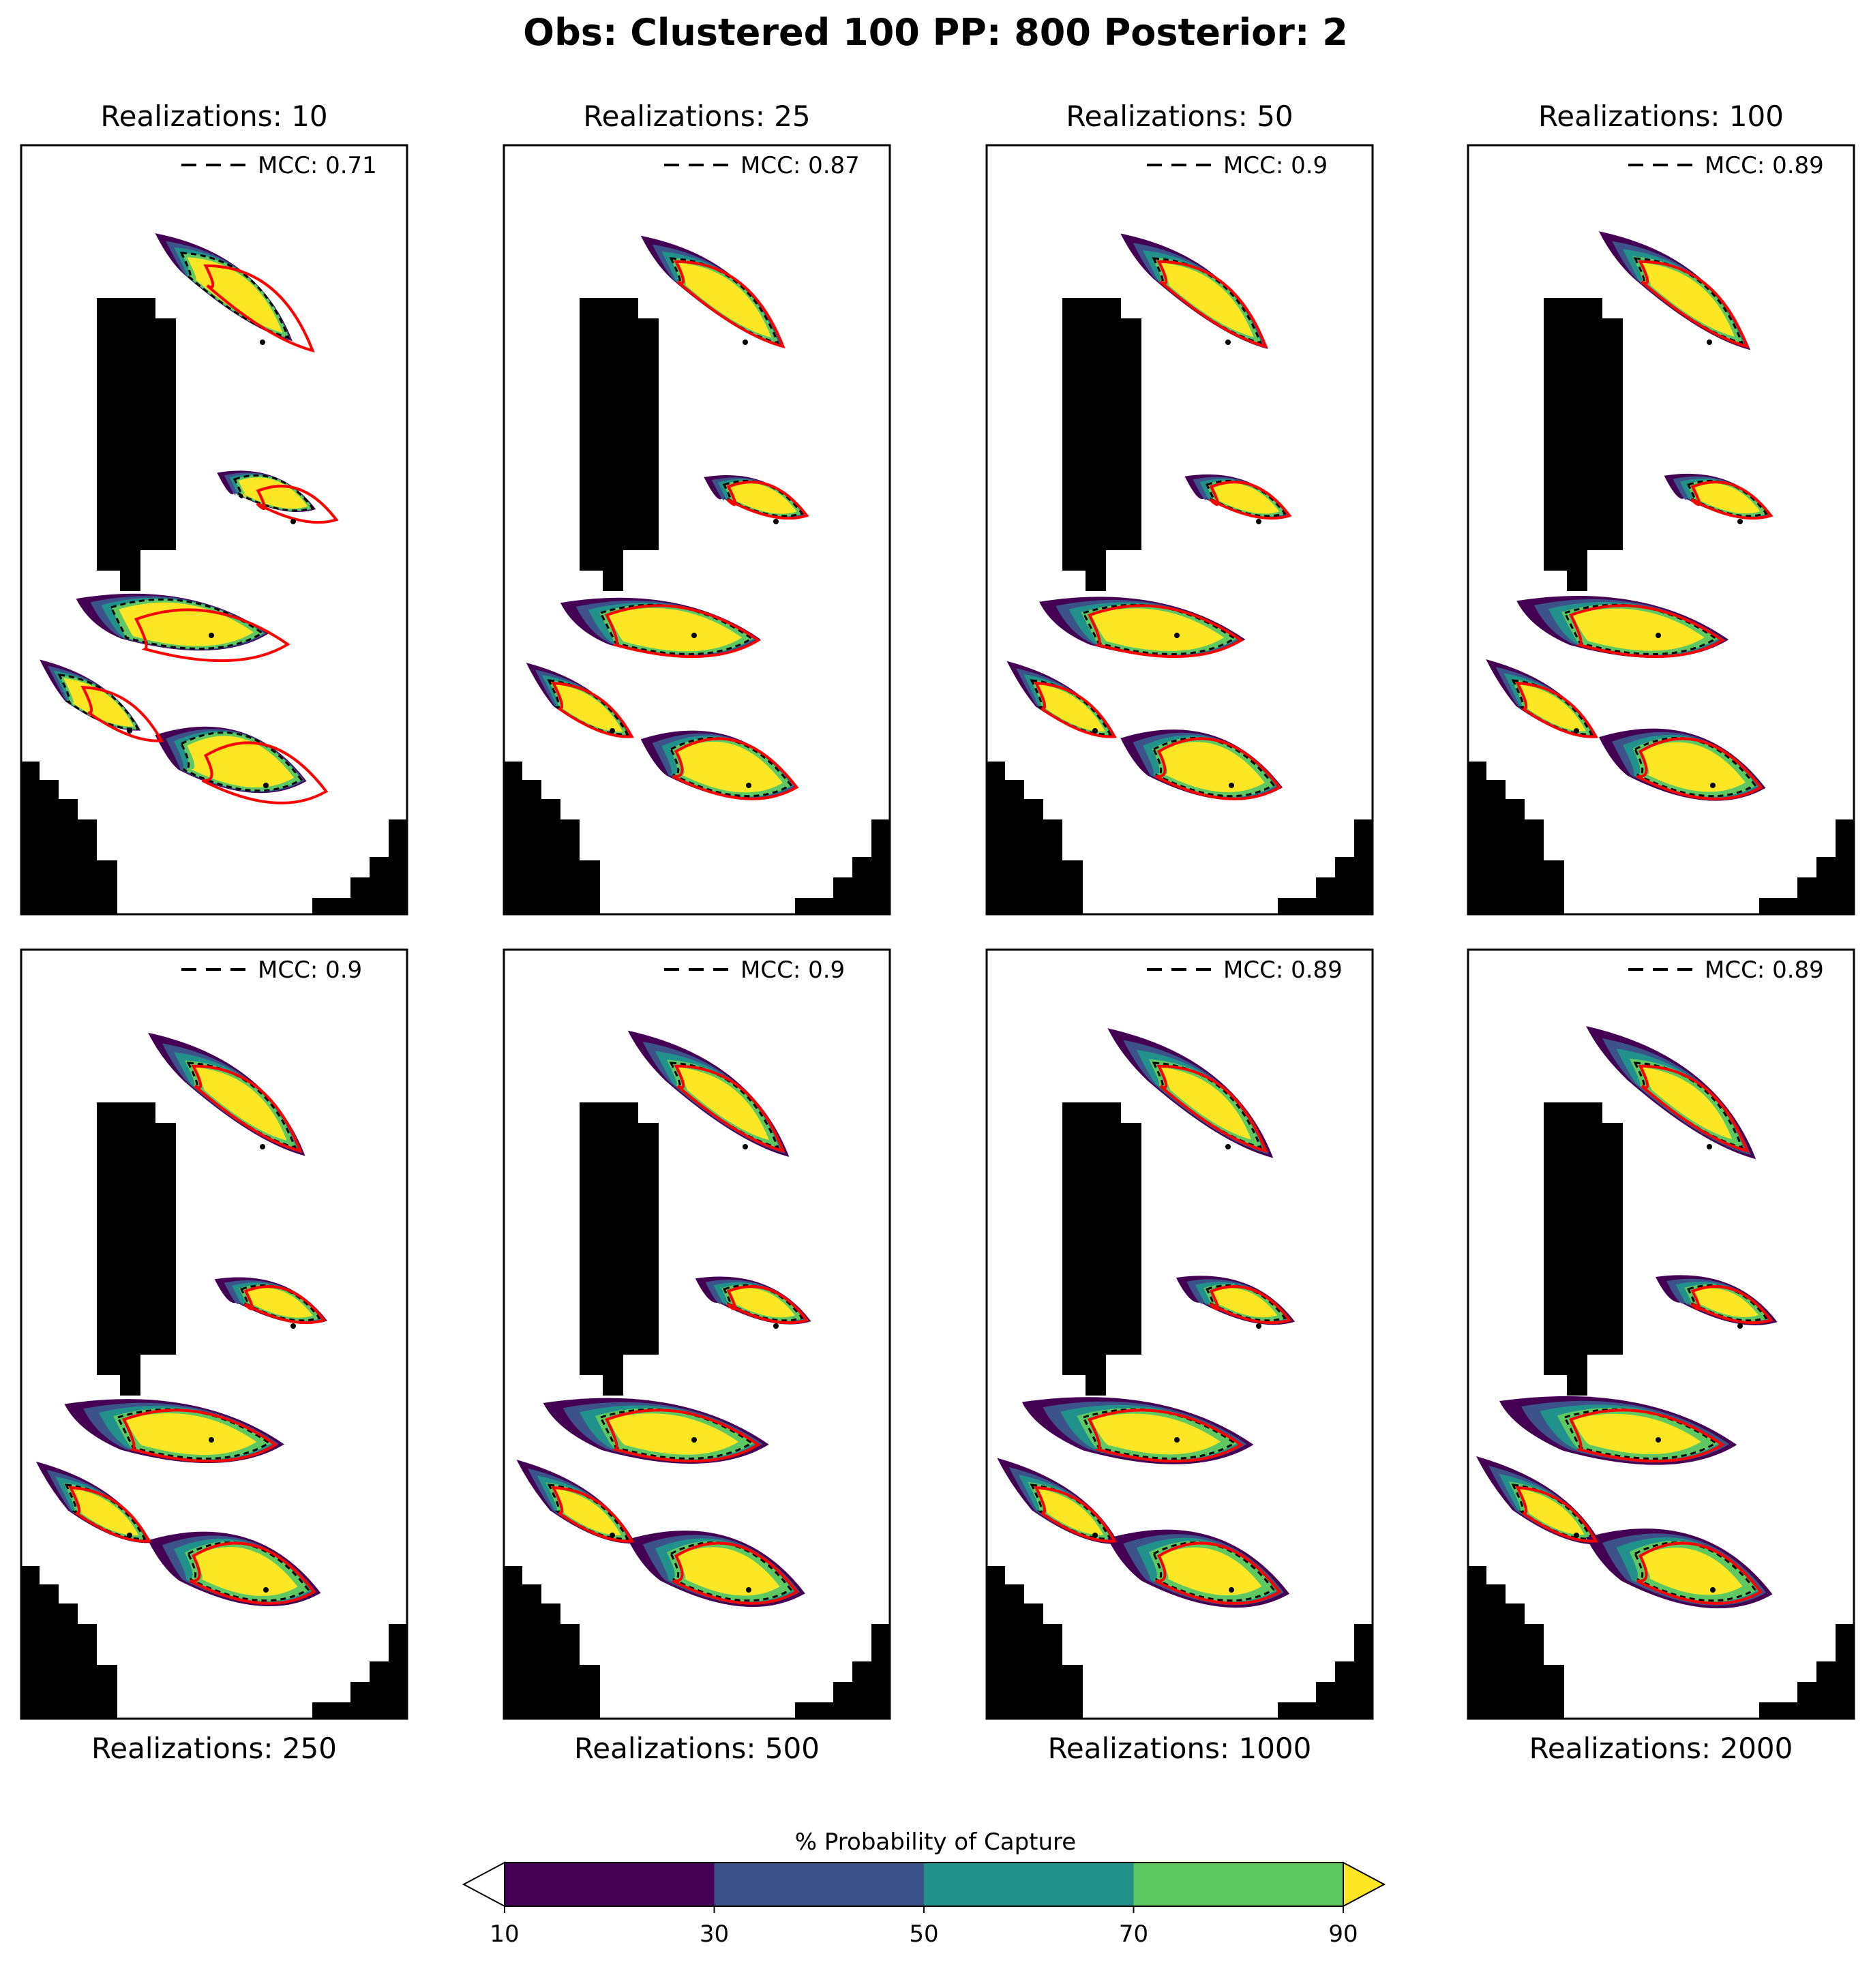  I want to click on legend-mcc-label: MCC: 0.87, so click(800, 165).